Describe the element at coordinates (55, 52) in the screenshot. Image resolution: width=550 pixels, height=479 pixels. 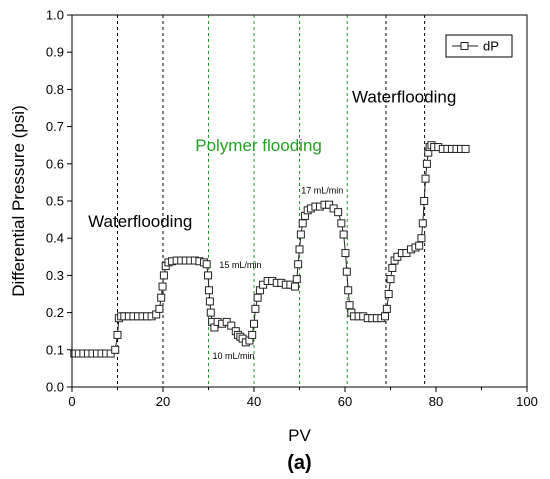
I see `y-tick-label-9: 0.9` at that location.